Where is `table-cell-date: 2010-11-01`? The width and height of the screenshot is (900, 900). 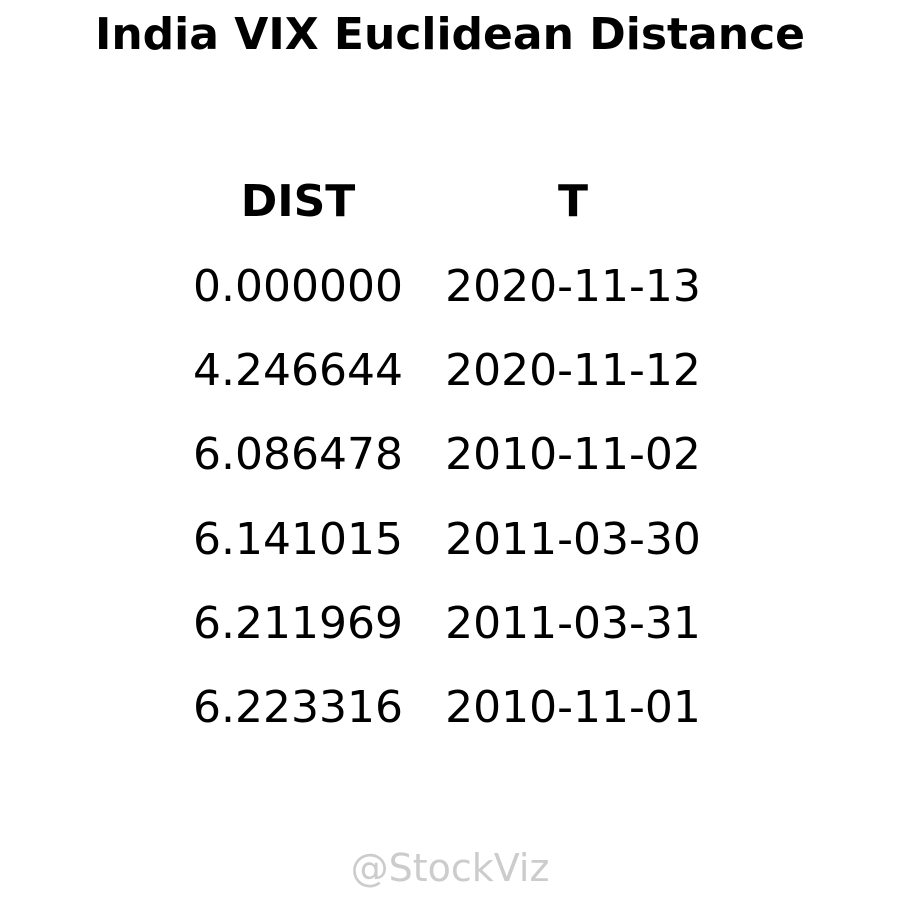 table-cell-date: 2010-11-01 is located at coordinates (573, 707).